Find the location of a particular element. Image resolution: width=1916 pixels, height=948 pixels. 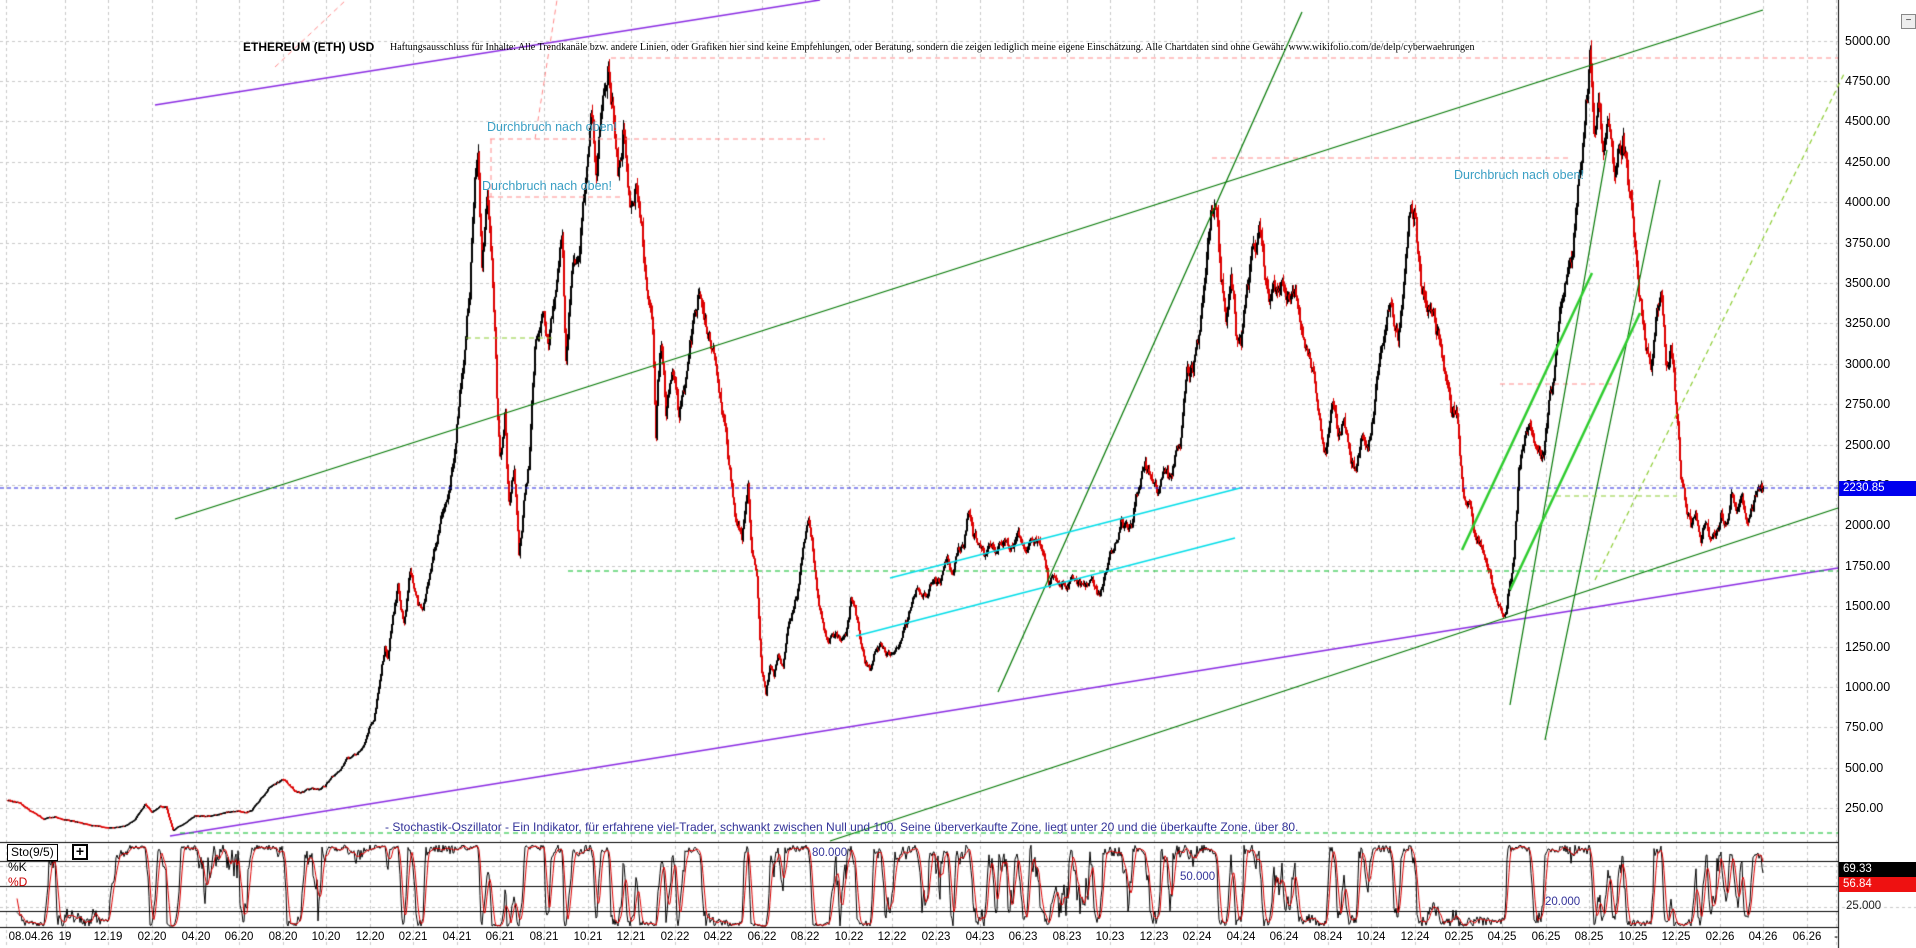

price-axis-label: 4750.00 is located at coordinates (1868, 80).